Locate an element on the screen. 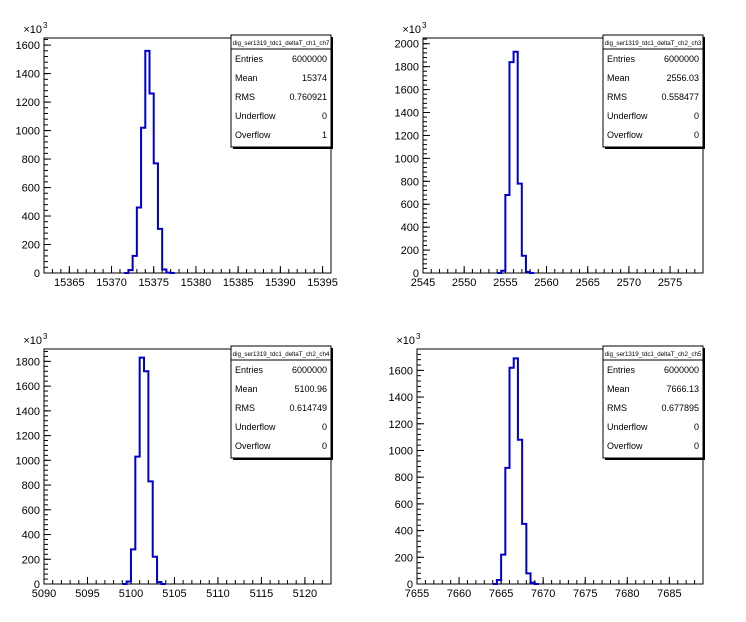 The width and height of the screenshot is (746, 622). stats-box-title: dig_ser1319_tdc1_deltaT_ch2_ch5 is located at coordinates (653, 354).